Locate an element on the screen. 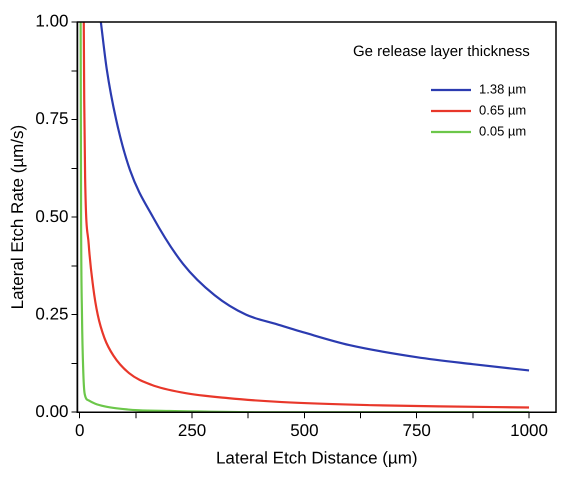 The height and width of the screenshot is (477, 564). x-tick-label: 250 is located at coordinates (192, 430).